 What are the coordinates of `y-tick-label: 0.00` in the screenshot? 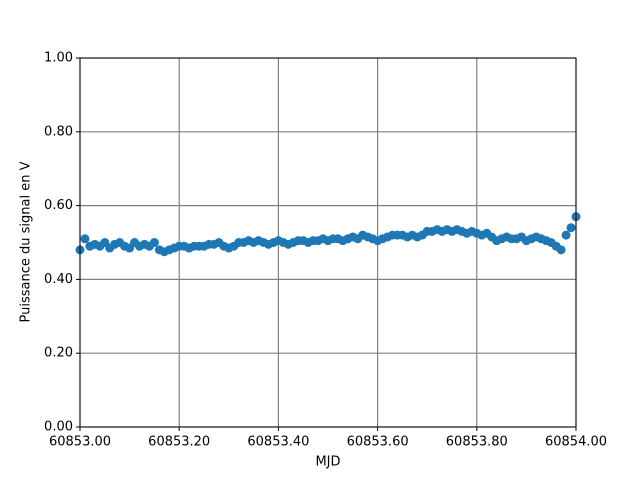 It's located at (58, 427).